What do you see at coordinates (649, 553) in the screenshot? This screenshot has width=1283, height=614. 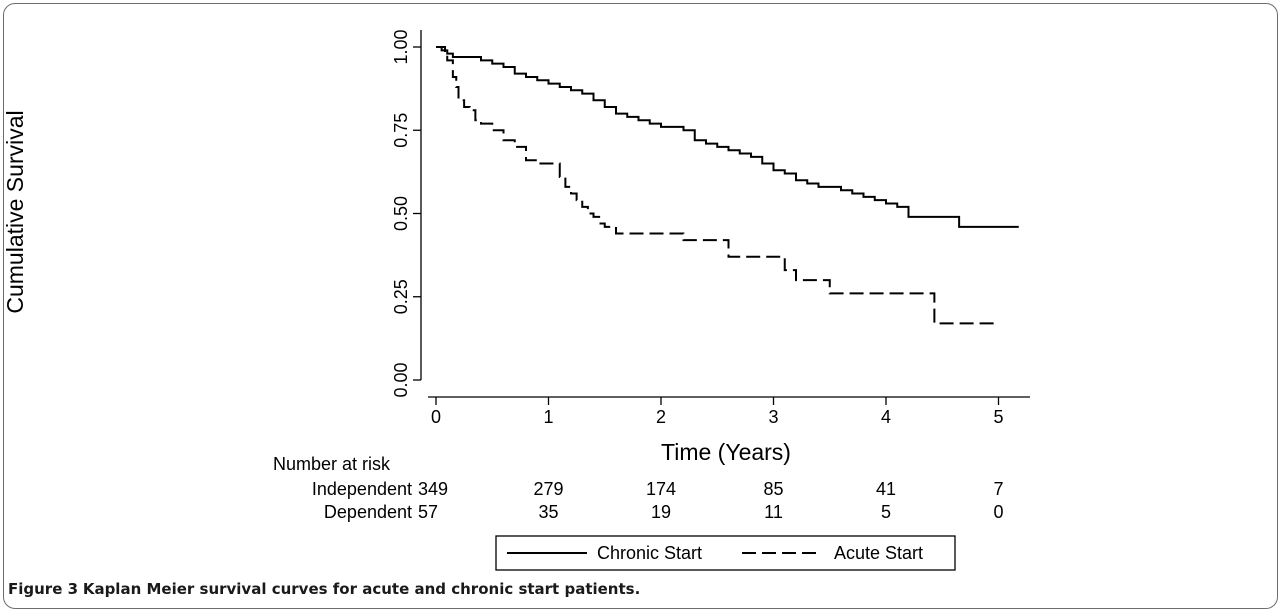 I see `legend-label-chronic: Chronic Start` at bounding box center [649, 553].